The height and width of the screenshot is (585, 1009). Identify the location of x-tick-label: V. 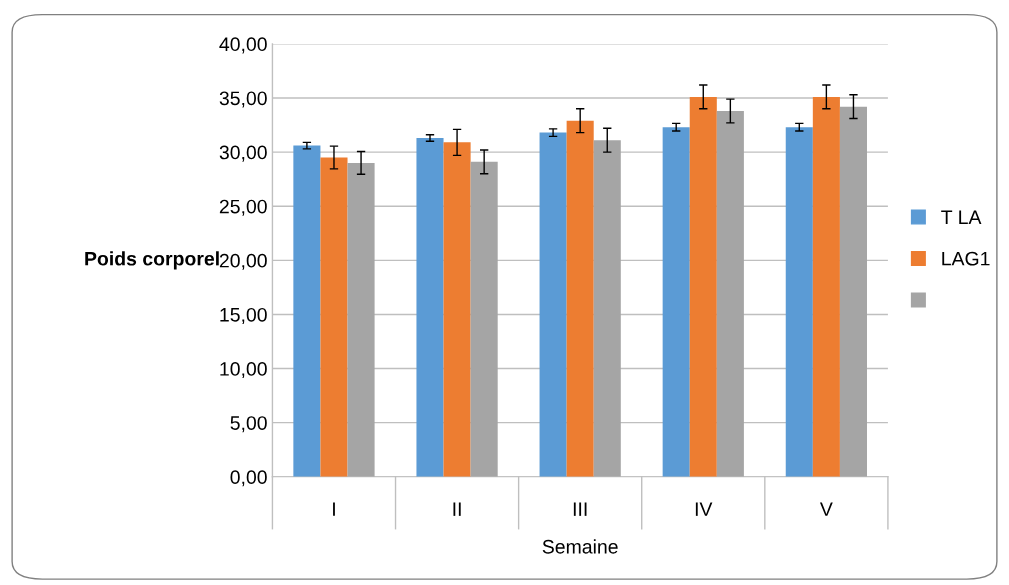
(826, 509).